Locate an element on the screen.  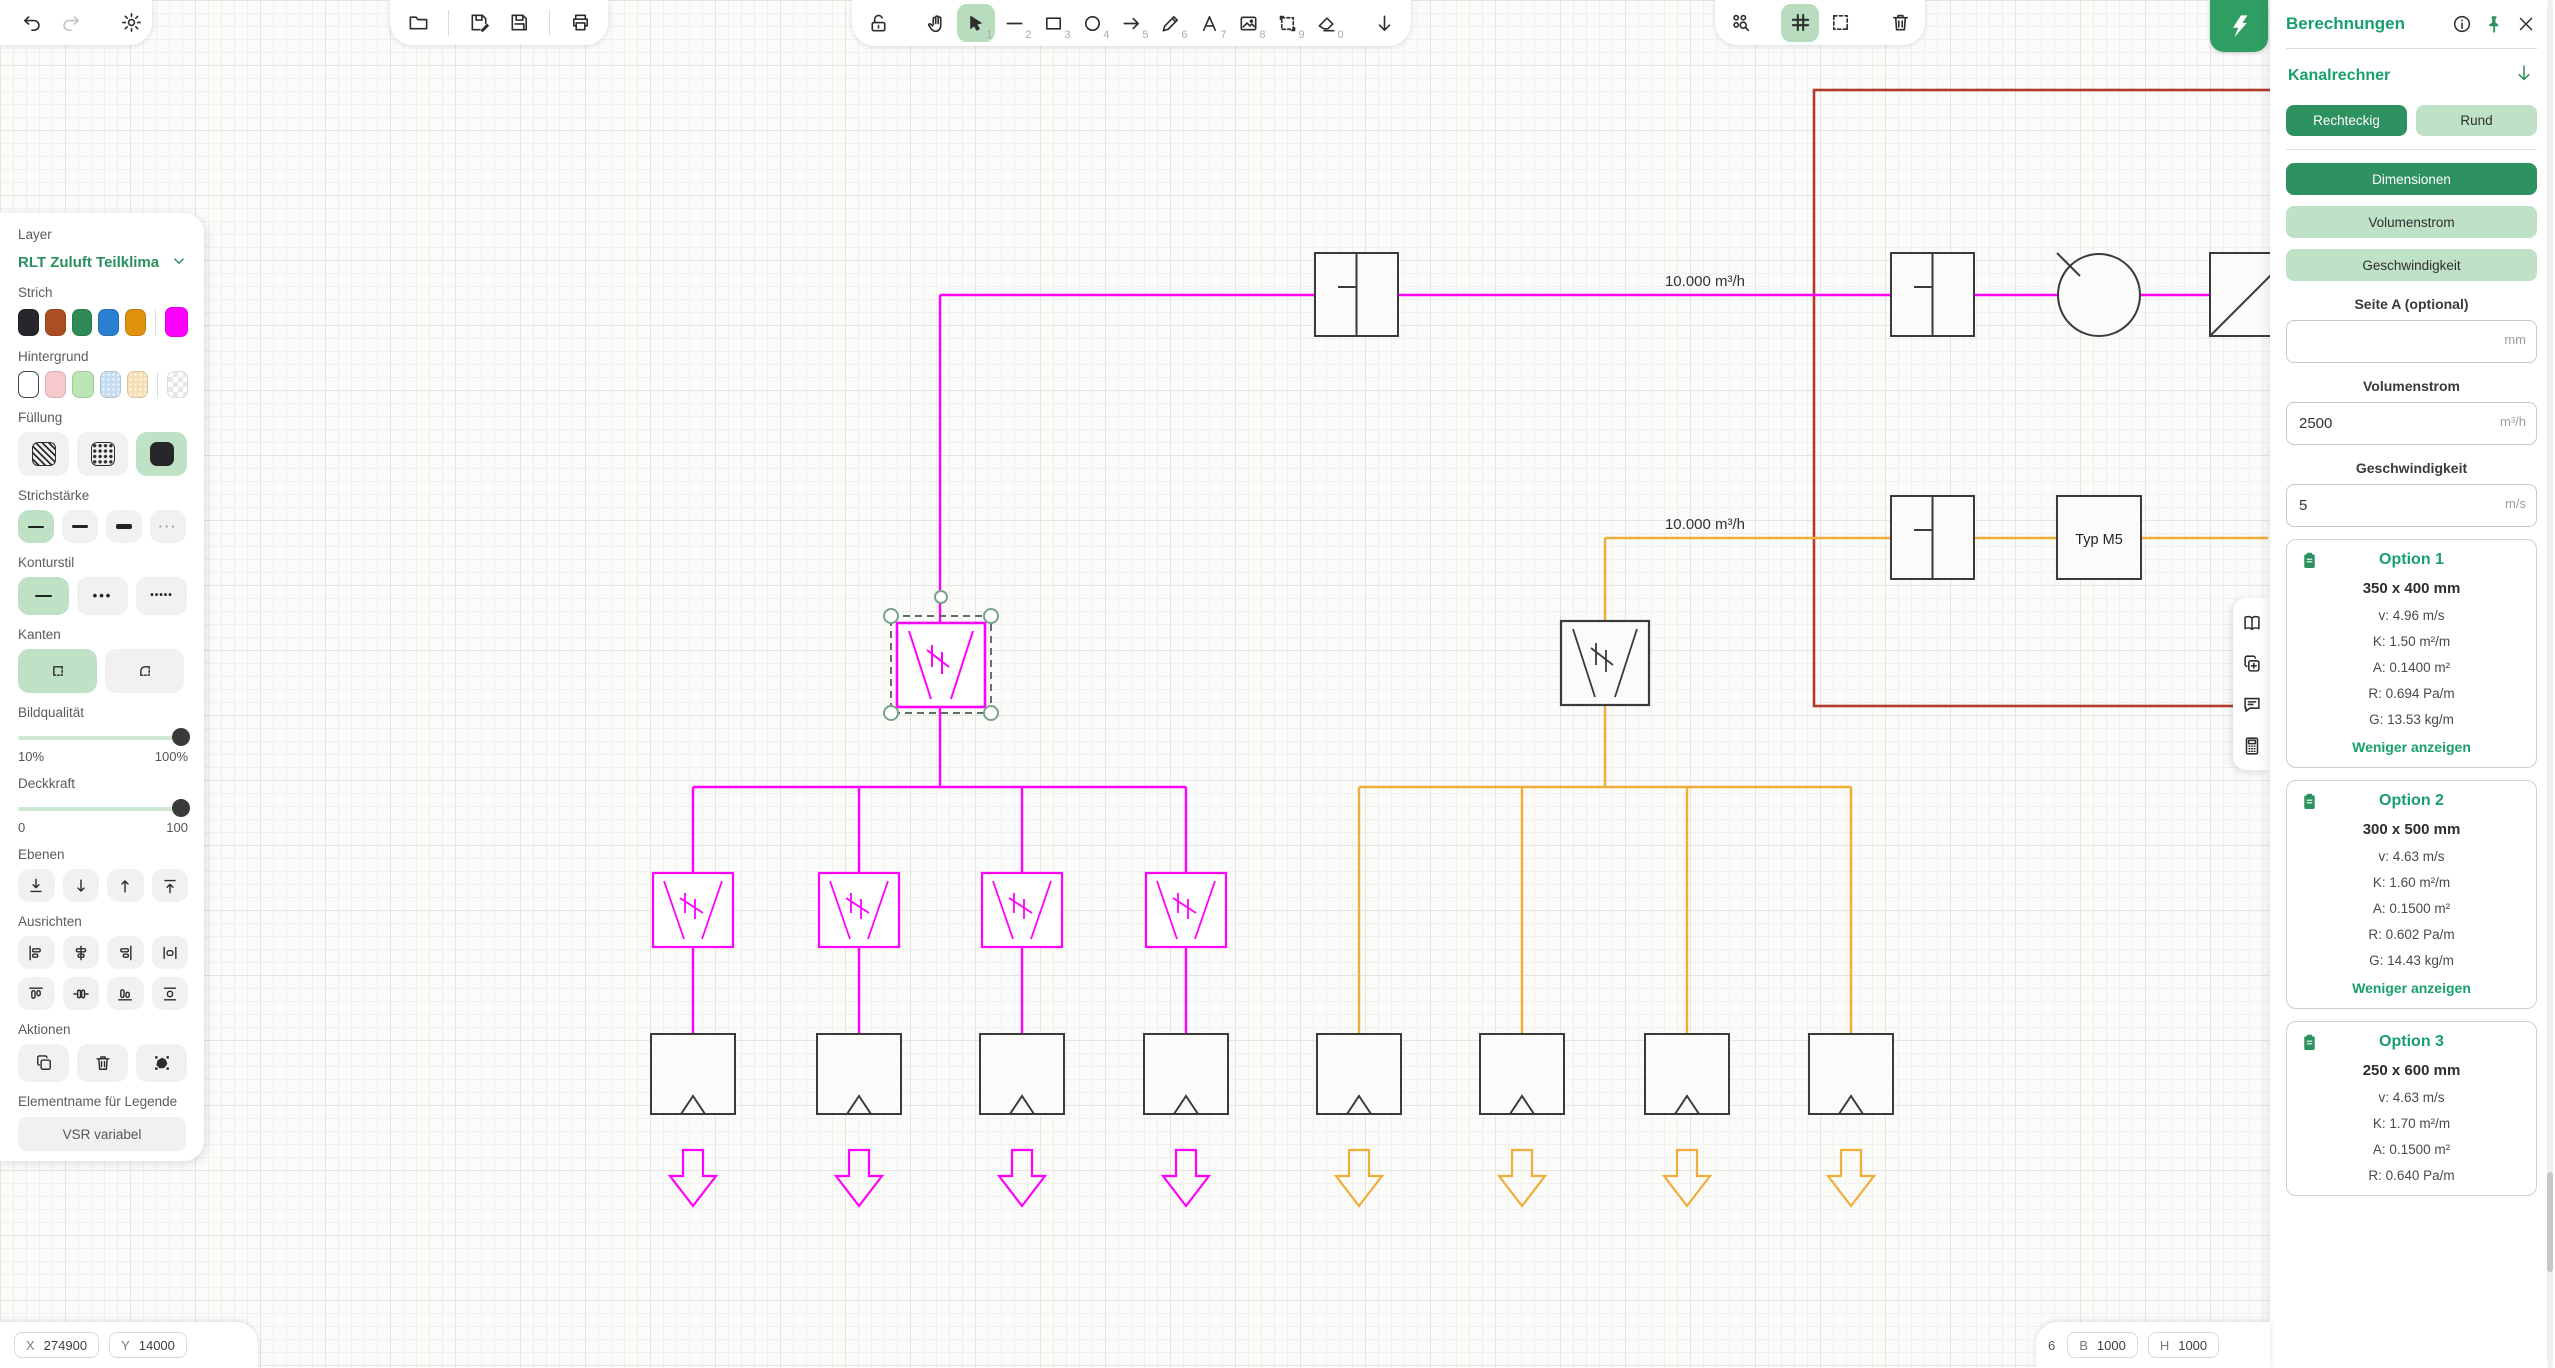
pin-icon is located at coordinates (2494, 24).